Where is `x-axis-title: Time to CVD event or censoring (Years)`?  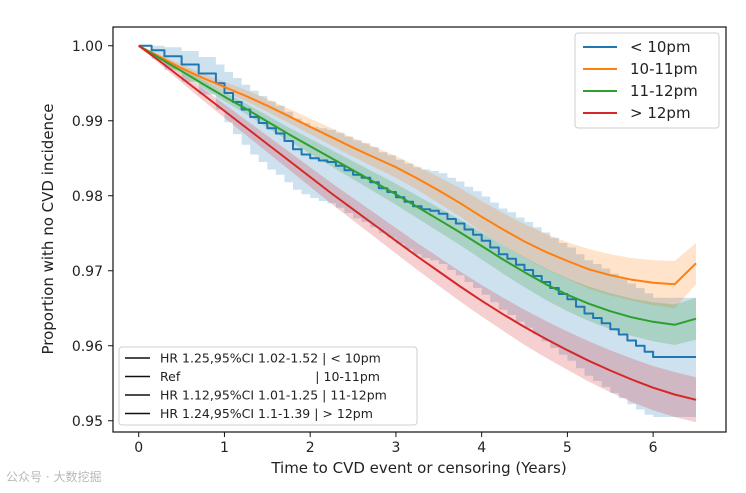 x-axis-title: Time to CVD event or censoring (Years) is located at coordinates (418, 468).